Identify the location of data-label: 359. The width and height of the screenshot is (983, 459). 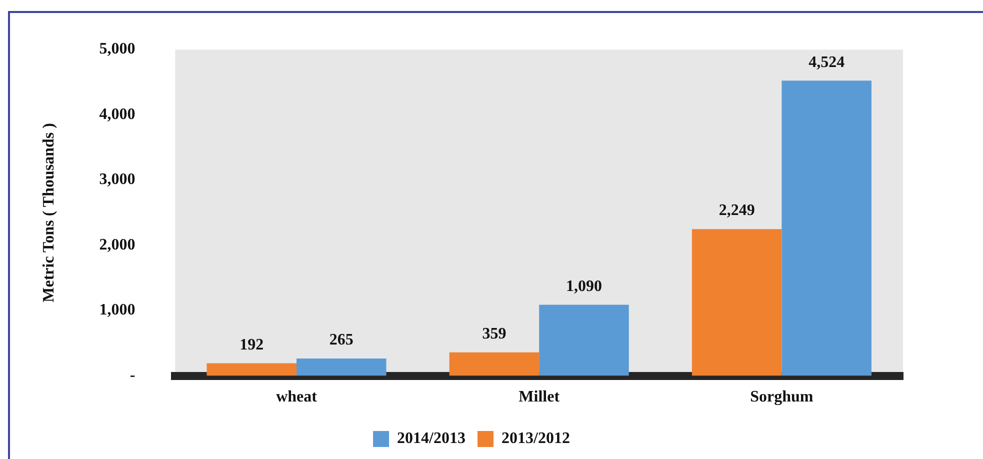
(494, 334).